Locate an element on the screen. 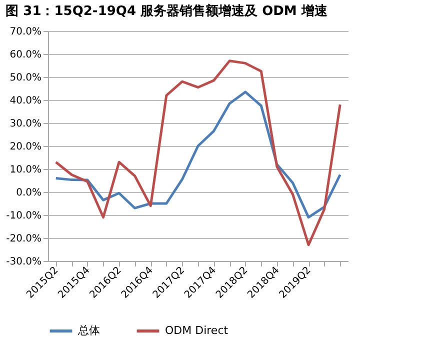  legend-label: ODM Direct is located at coordinates (197, 330).